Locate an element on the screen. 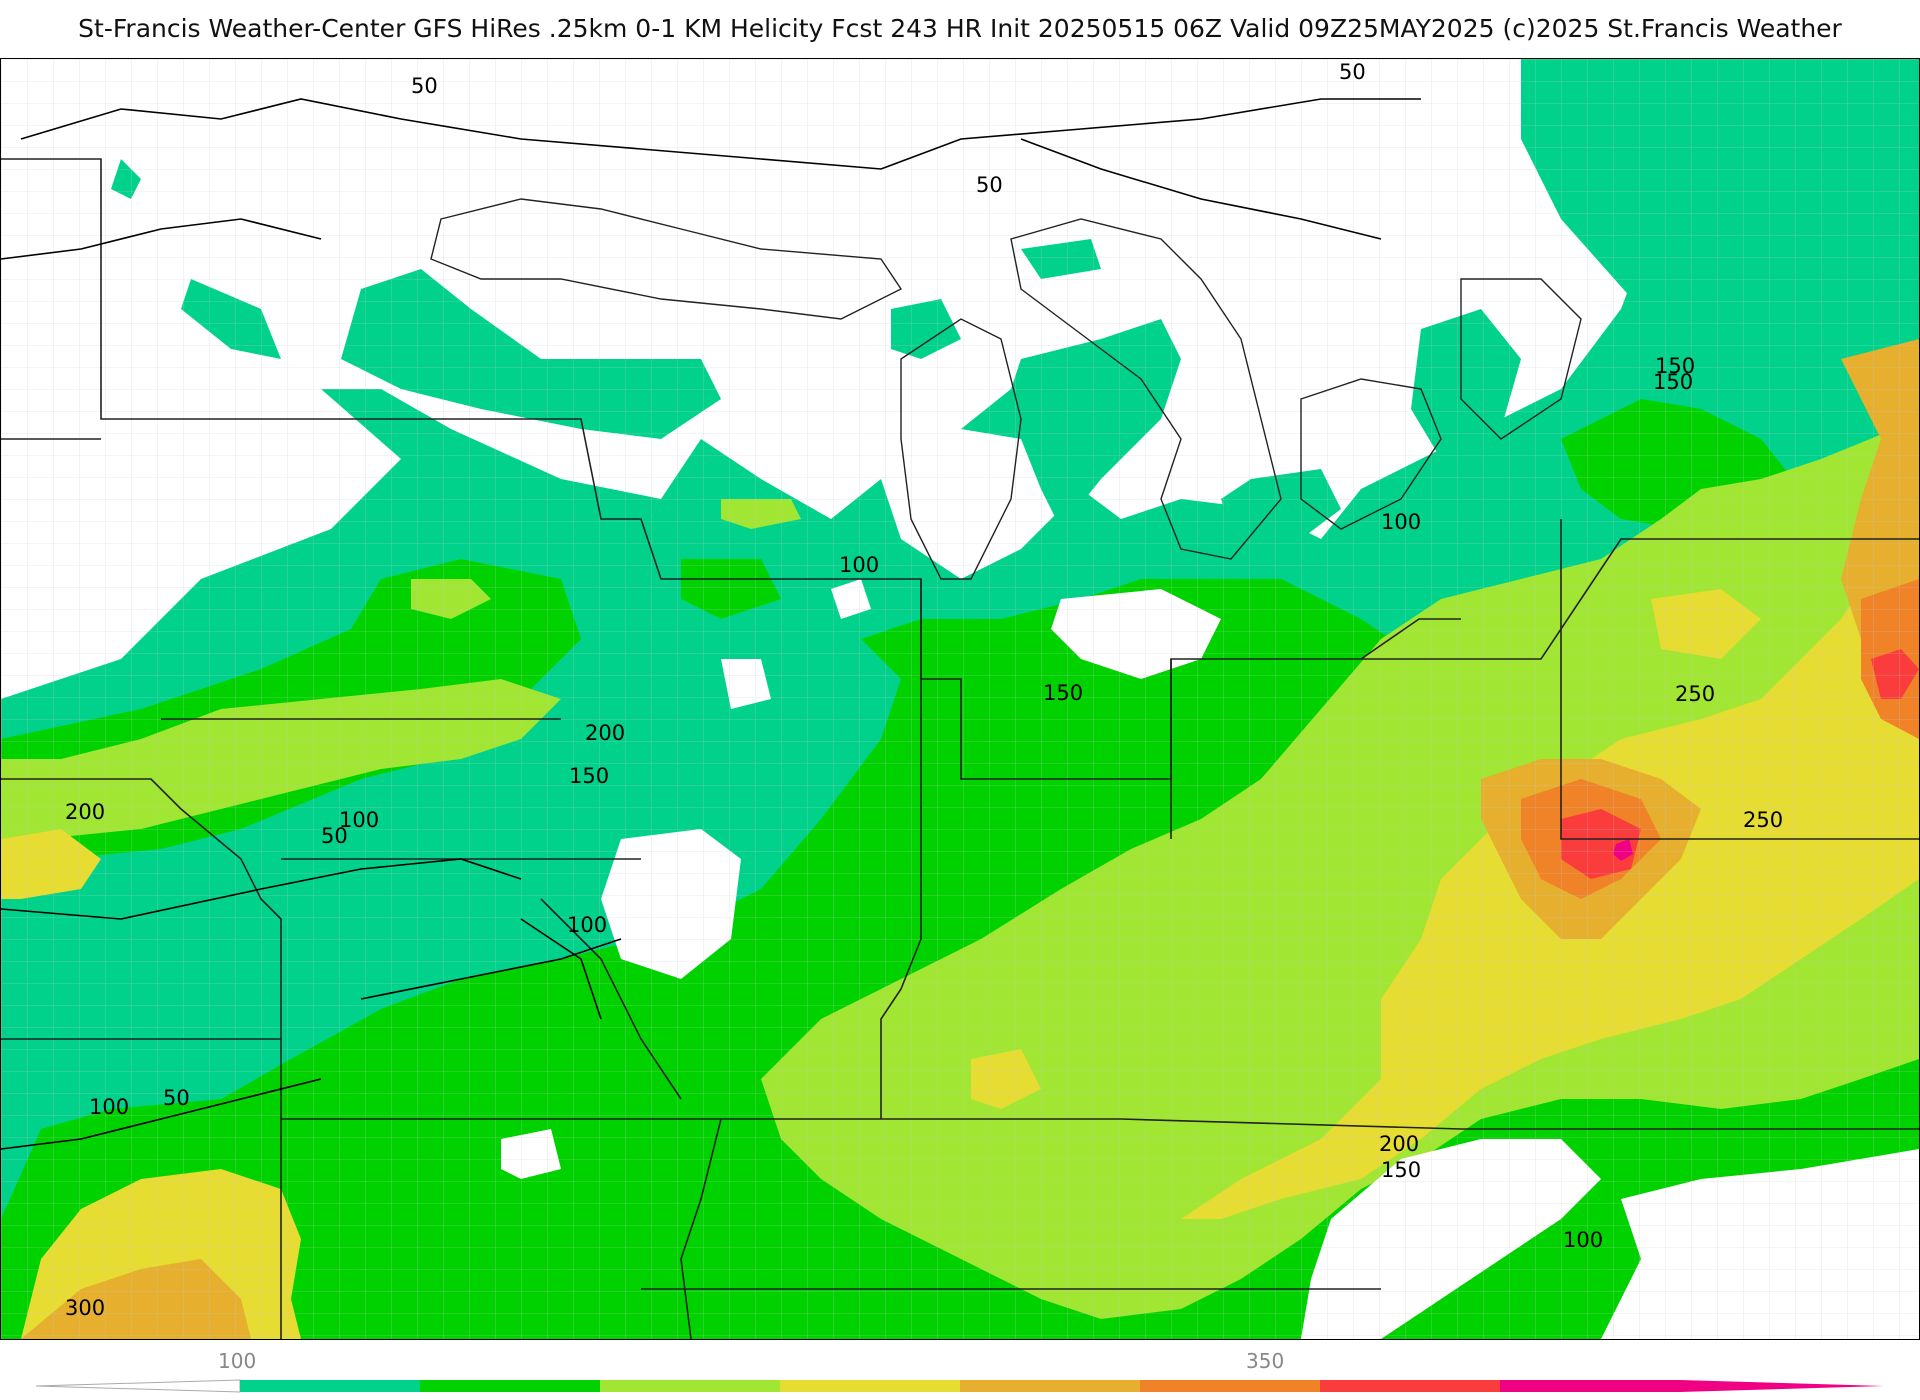 The height and width of the screenshot is (1400, 1920). legend-right-arrow is located at coordinates (1782, 1386).